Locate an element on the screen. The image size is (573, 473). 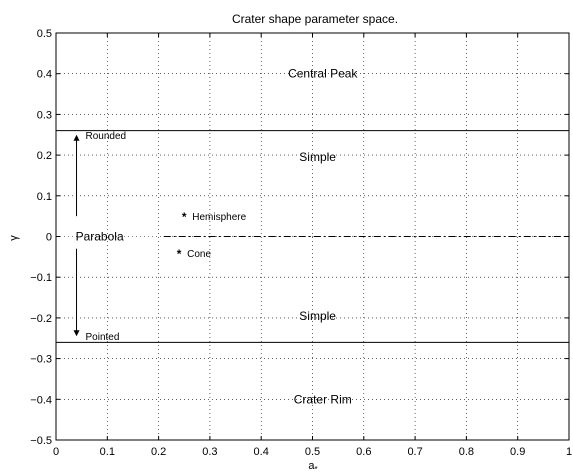
x-axis-label: a* is located at coordinates (312, 466).